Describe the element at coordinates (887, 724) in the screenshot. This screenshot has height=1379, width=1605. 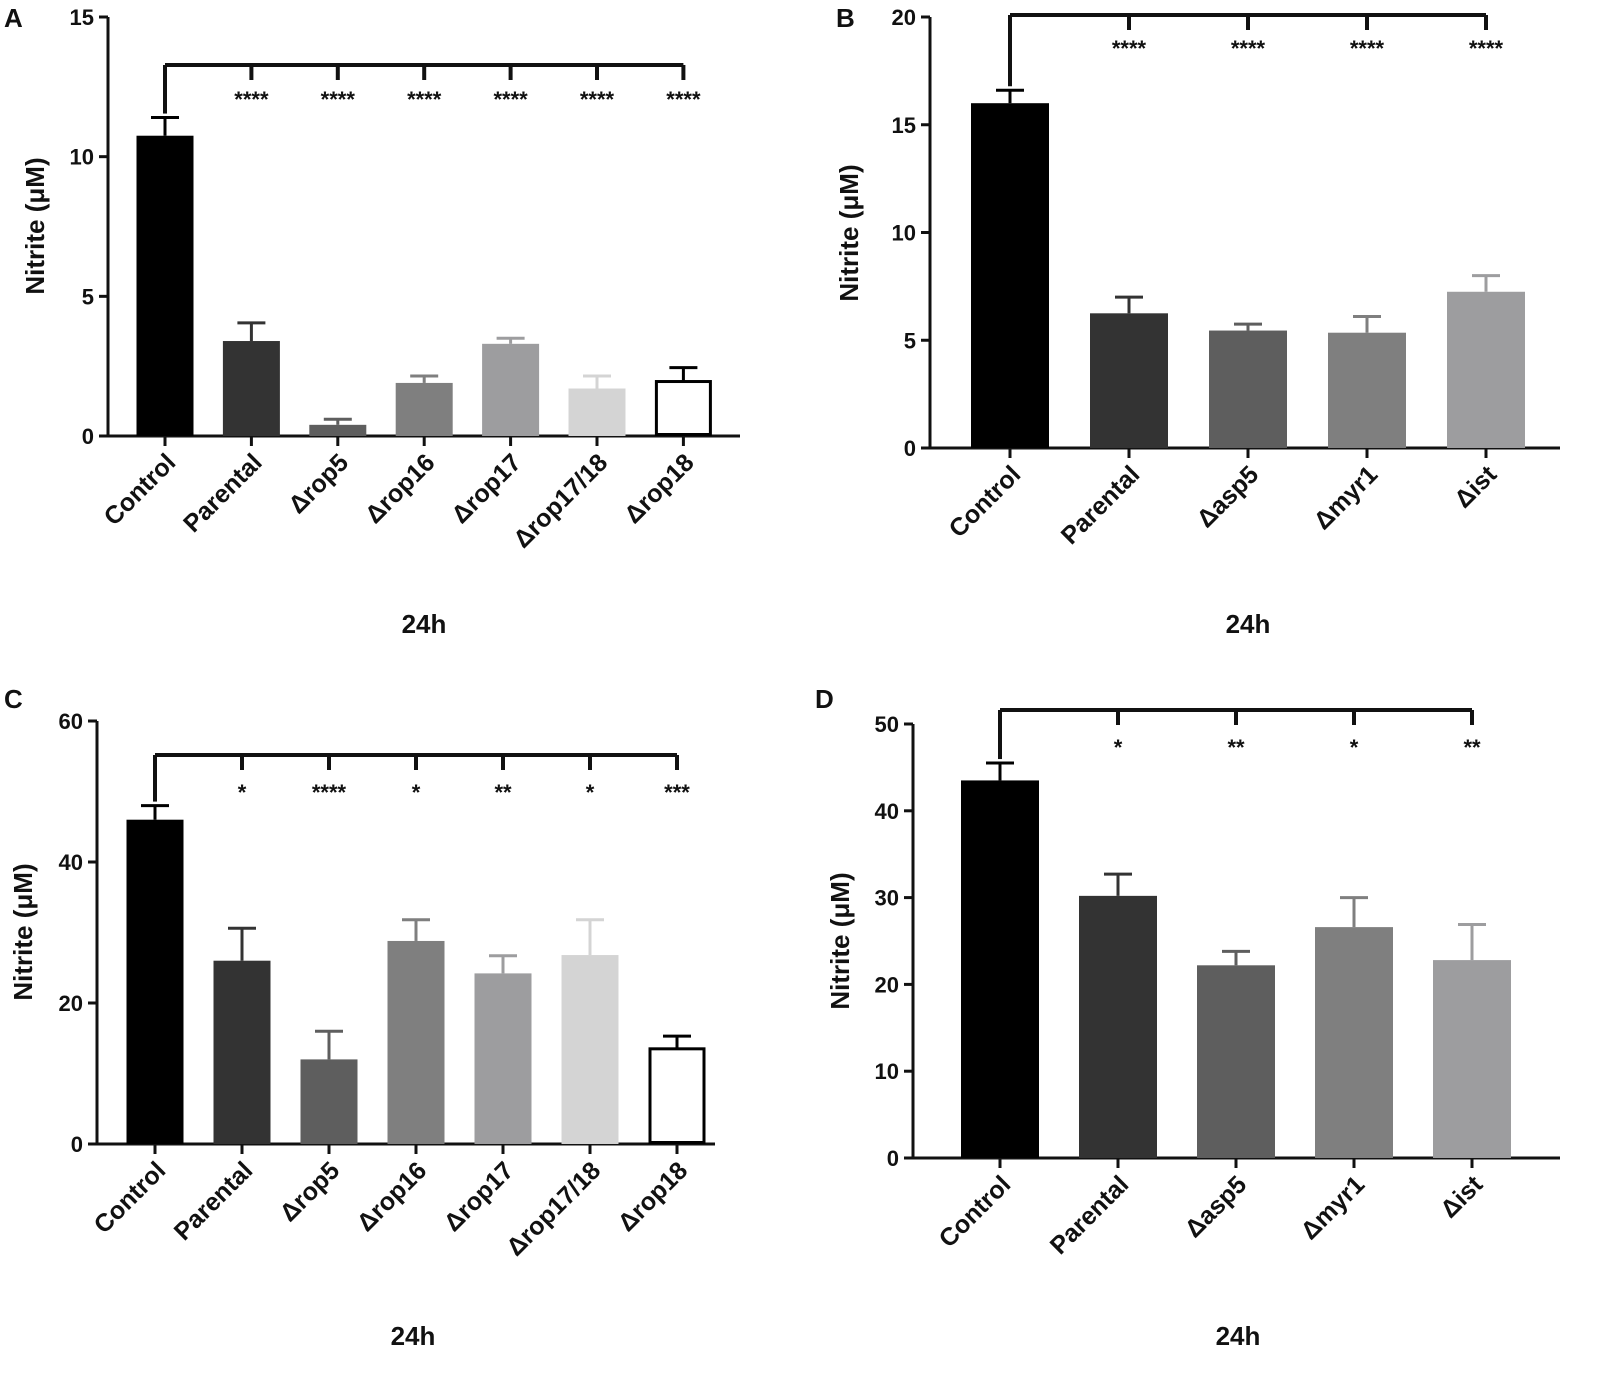
I see `y-tick-label: 50` at that location.